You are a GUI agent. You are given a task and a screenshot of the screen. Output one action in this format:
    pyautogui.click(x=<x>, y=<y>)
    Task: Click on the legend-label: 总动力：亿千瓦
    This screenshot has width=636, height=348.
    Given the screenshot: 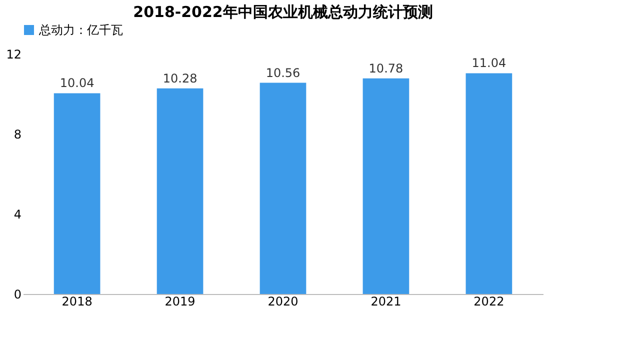 What is the action you would take?
    pyautogui.click(x=80, y=30)
    